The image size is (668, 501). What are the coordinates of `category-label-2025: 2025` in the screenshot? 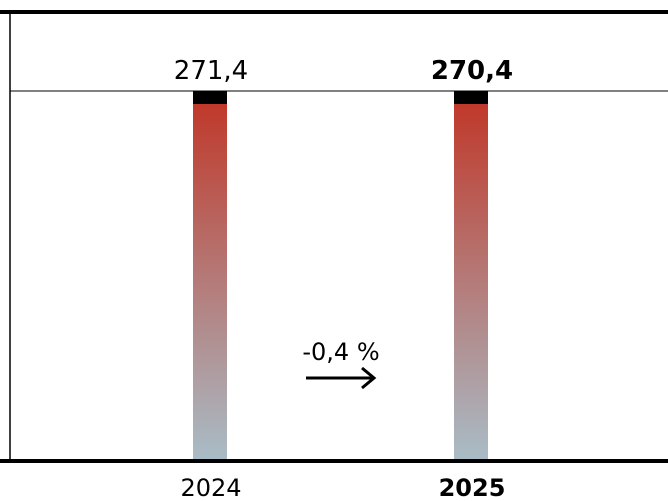 It's located at (472, 487).